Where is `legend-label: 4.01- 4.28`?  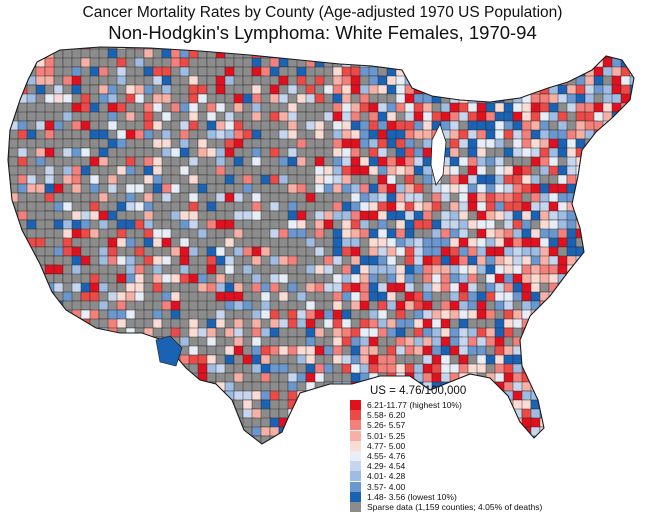 legend-label: 4.01- 4.28 is located at coordinates (386, 476).